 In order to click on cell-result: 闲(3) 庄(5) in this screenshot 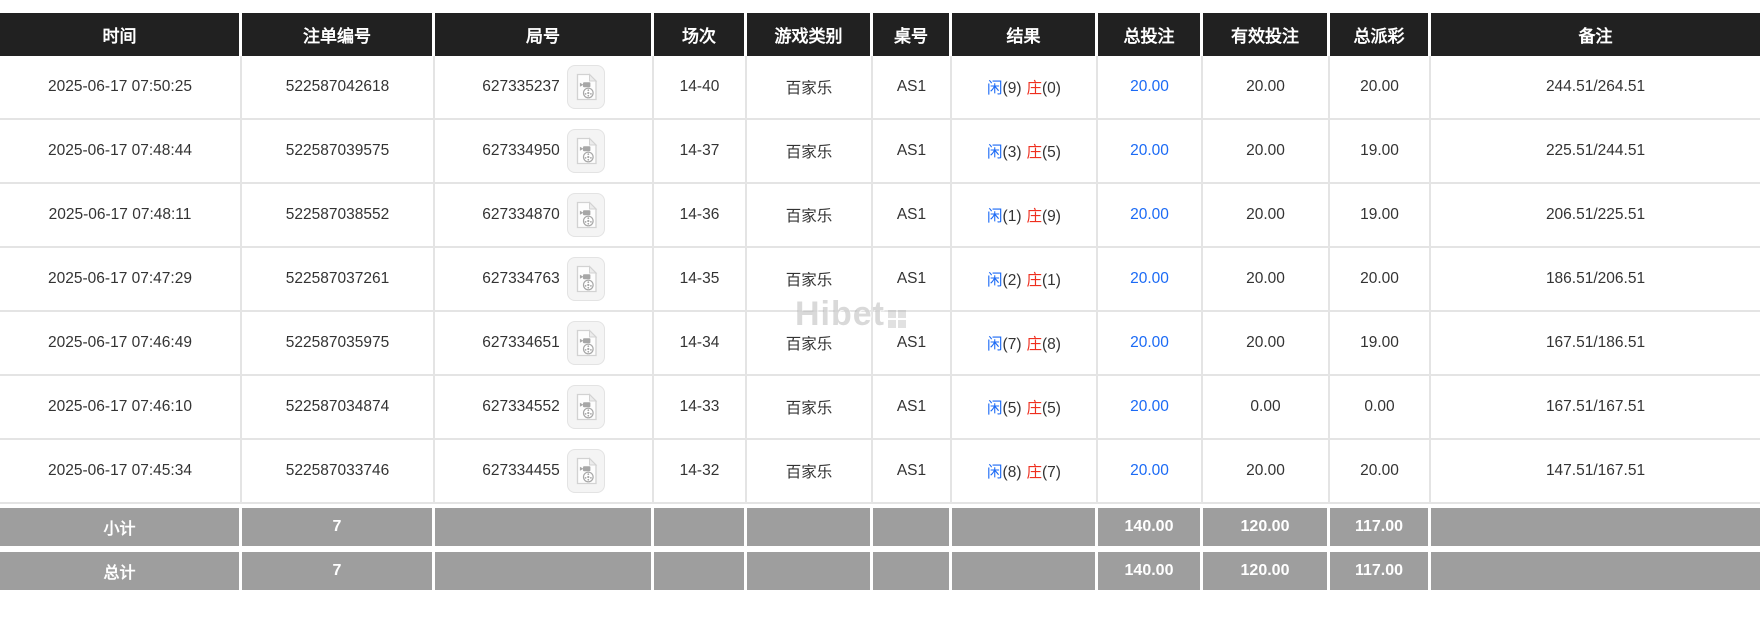, I will do `click(1025, 152)`.